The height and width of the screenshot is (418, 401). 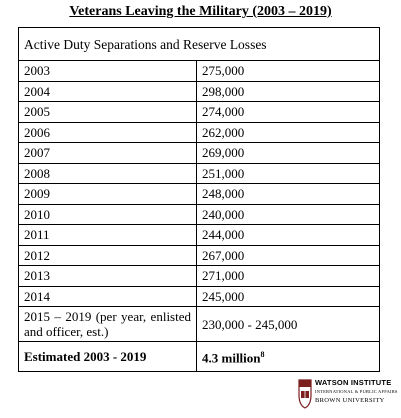 What do you see at coordinates (305, 394) in the screenshot?
I see `shield-icon` at bounding box center [305, 394].